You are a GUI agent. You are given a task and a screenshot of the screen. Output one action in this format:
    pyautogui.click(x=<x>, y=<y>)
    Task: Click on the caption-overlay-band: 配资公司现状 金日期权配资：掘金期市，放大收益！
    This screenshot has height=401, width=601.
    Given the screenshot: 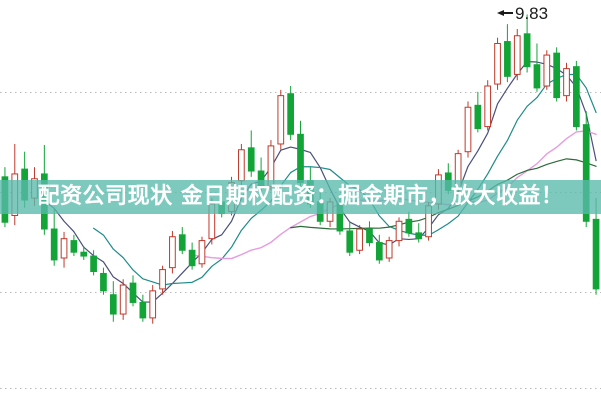 What is the action you would take?
    pyautogui.click(x=300, y=197)
    